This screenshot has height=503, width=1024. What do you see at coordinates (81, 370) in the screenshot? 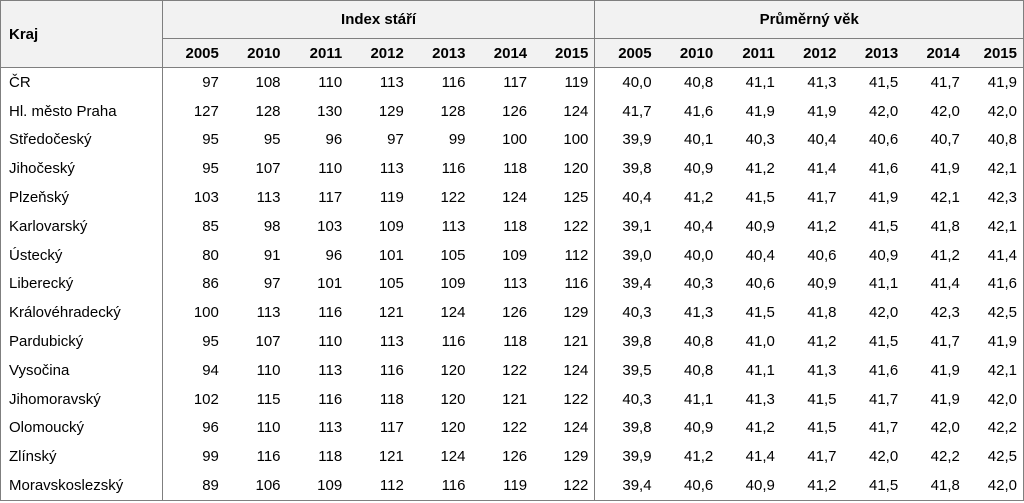
I see `region-name: Vysočina` at bounding box center [81, 370].